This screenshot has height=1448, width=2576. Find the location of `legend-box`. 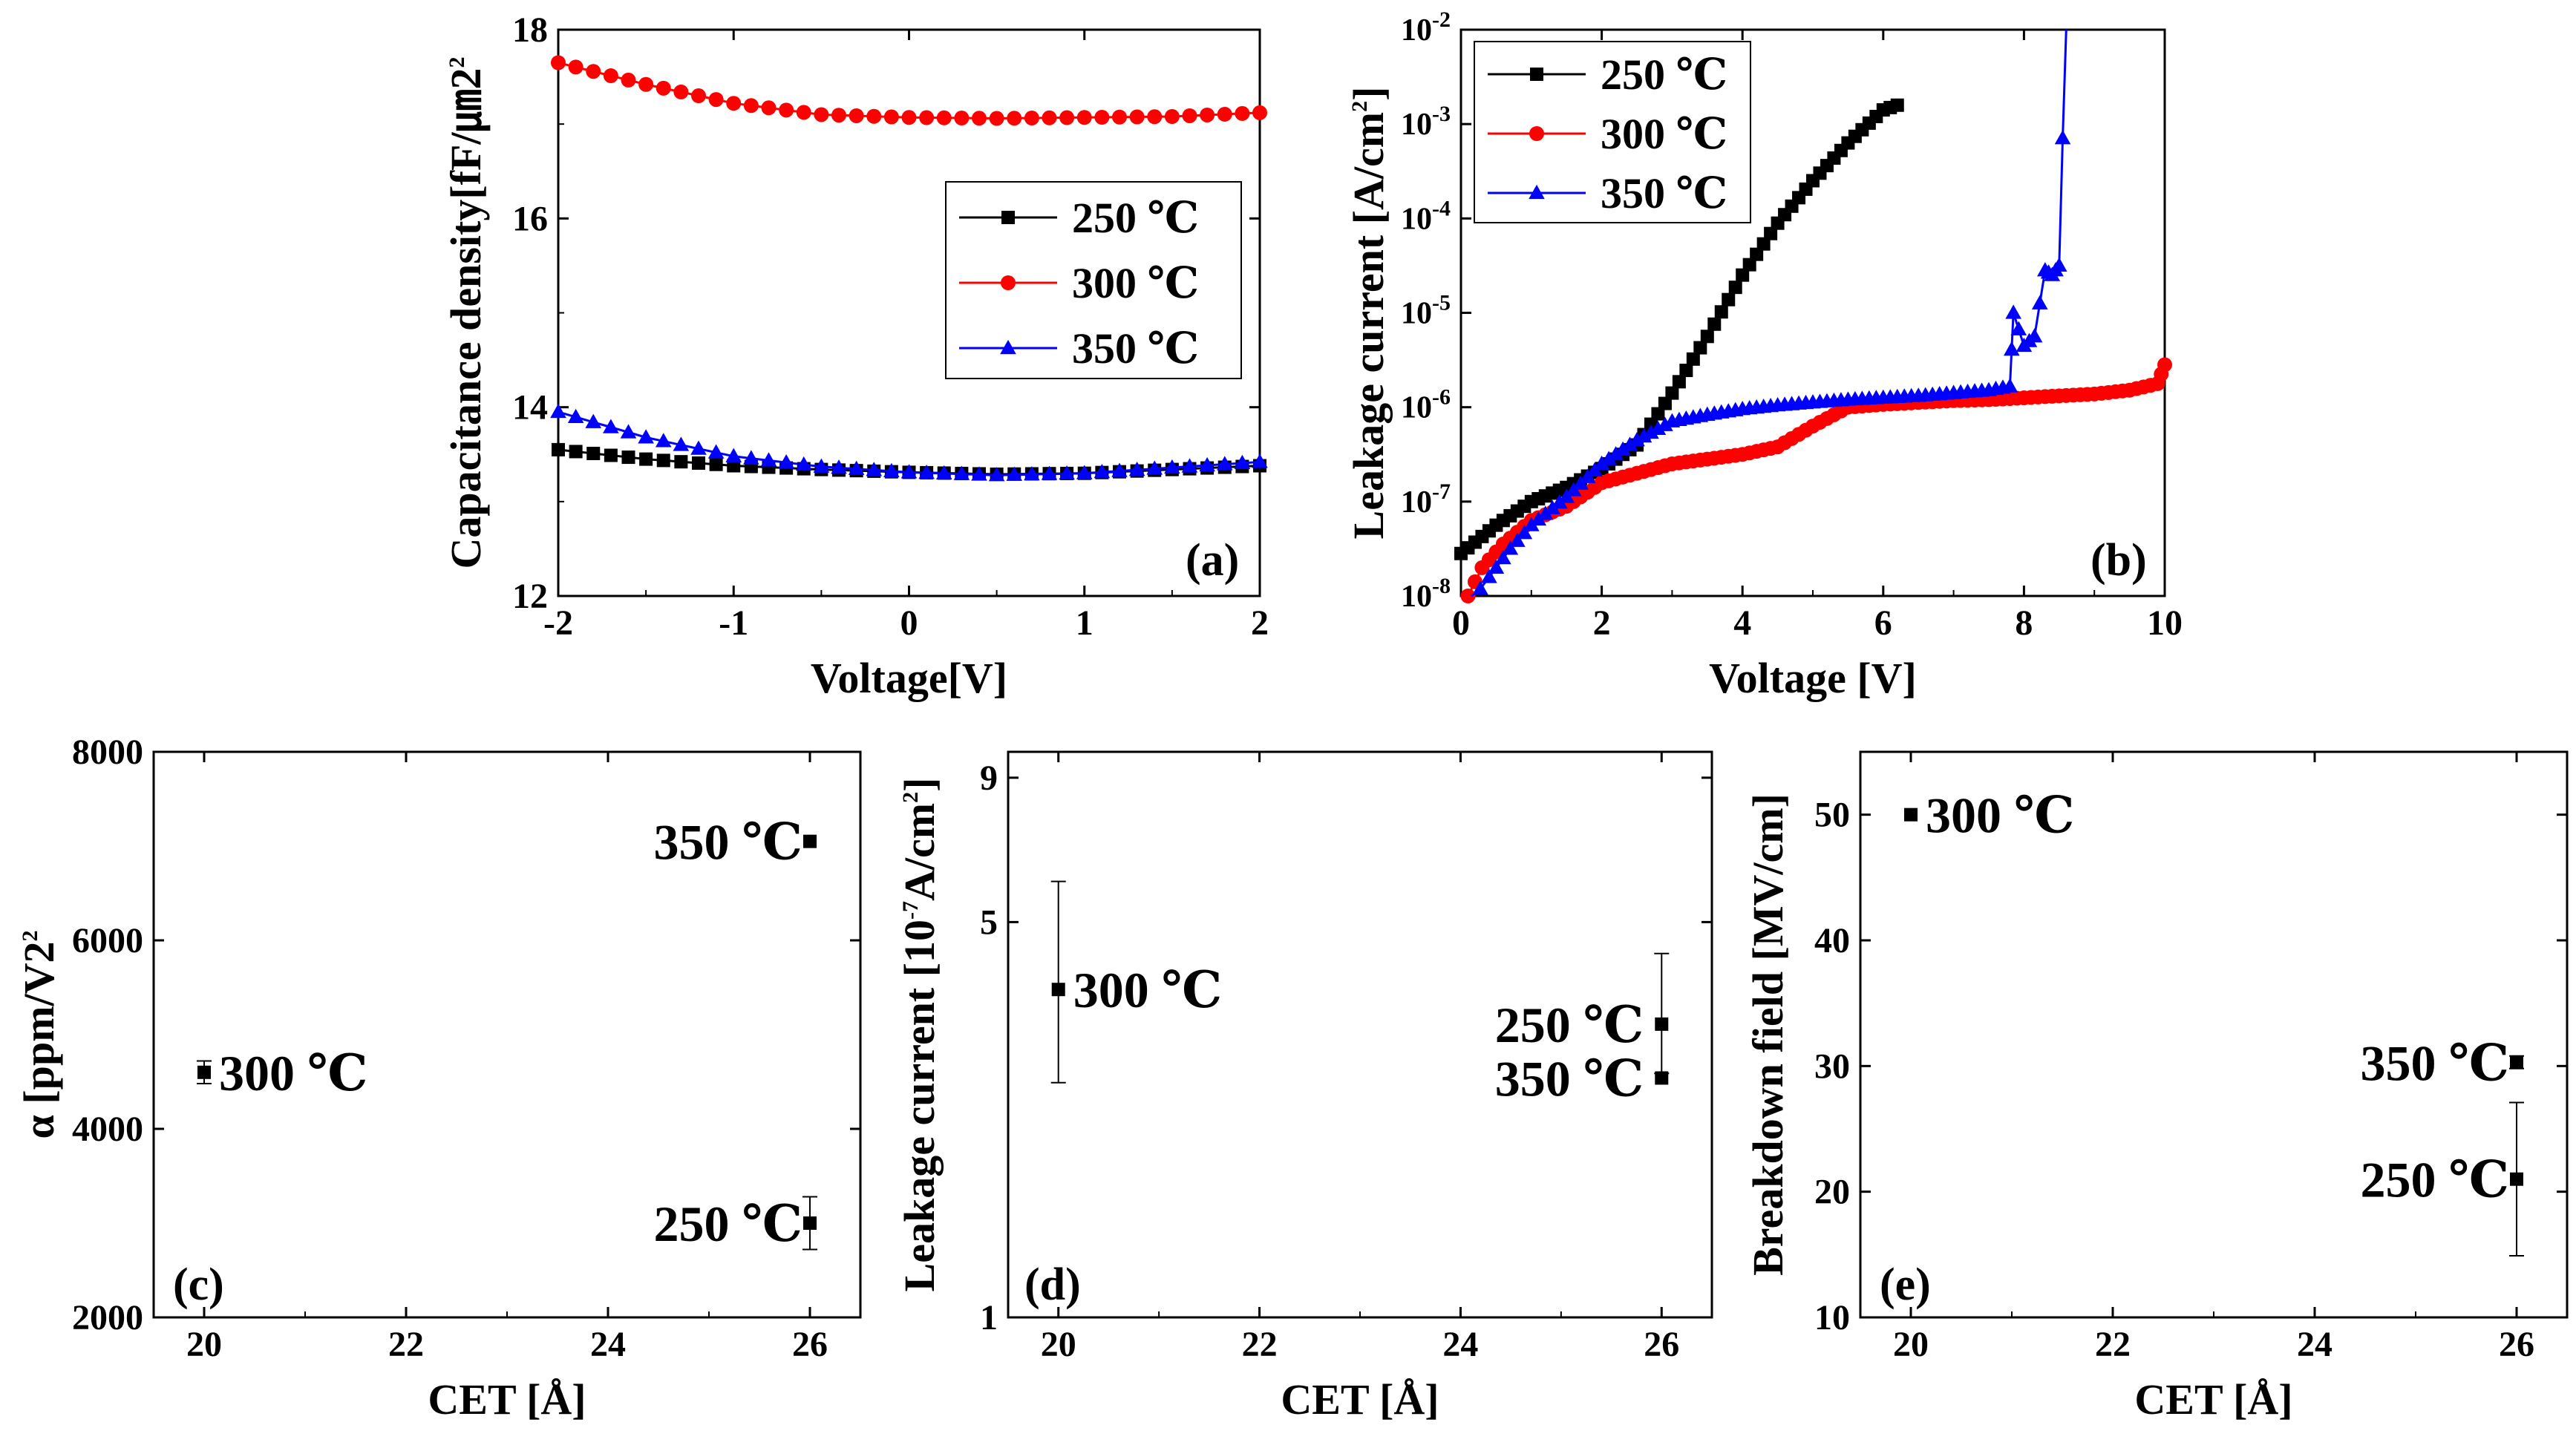

legend-box is located at coordinates (1093, 280).